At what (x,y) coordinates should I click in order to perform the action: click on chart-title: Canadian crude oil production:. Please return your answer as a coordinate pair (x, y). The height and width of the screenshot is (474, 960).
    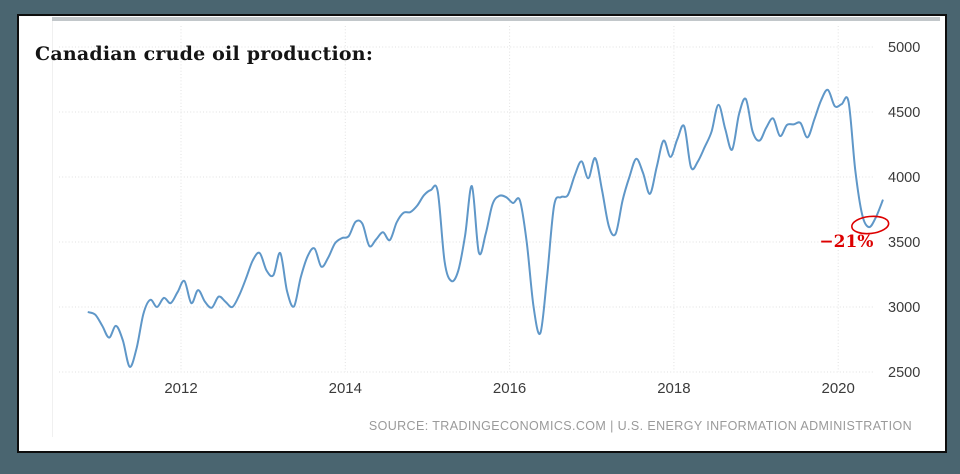
    Looking at the image, I should click on (204, 54).